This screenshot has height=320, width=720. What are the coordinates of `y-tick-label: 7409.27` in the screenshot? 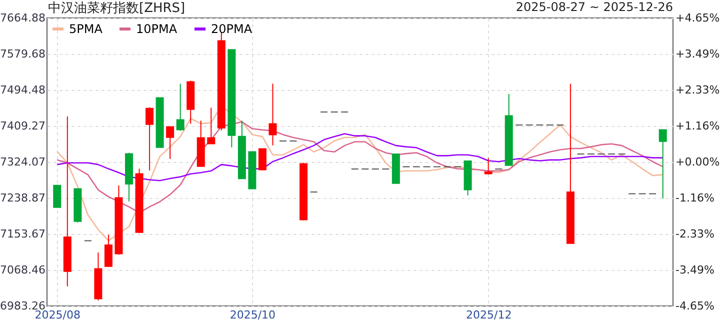 It's located at (23, 126).